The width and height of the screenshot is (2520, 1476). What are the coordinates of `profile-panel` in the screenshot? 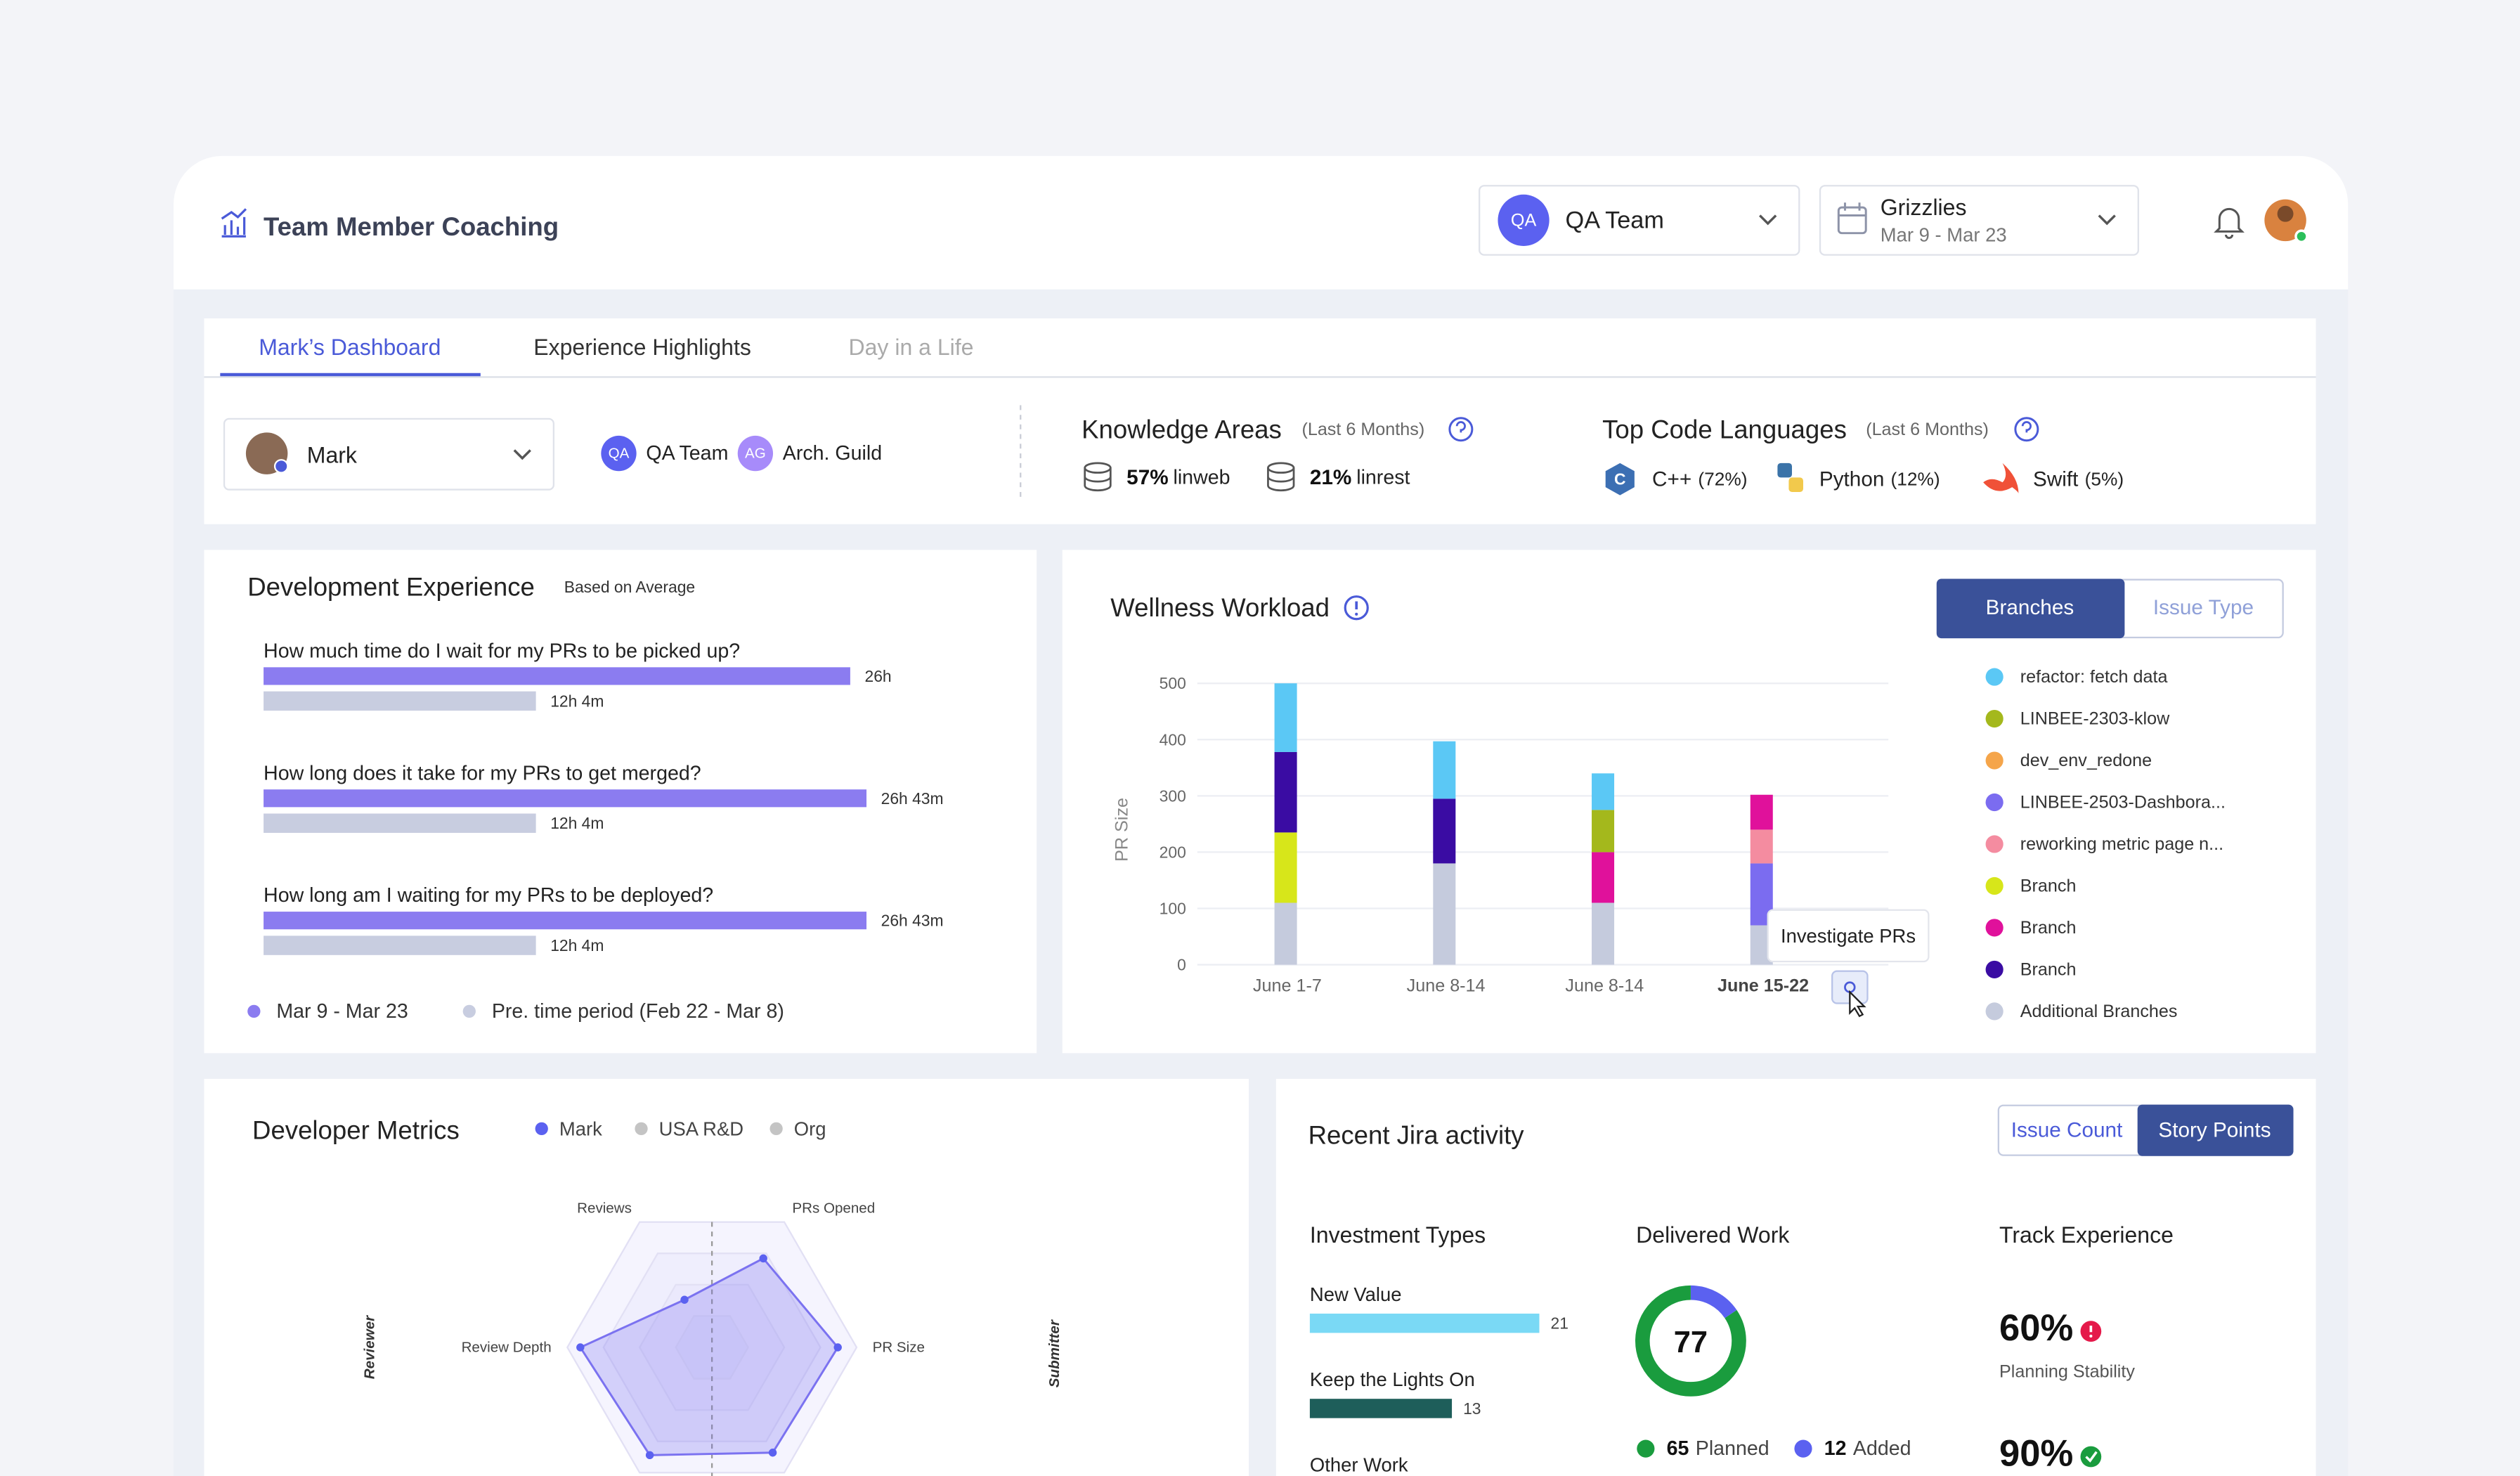 It's located at (1260, 421).